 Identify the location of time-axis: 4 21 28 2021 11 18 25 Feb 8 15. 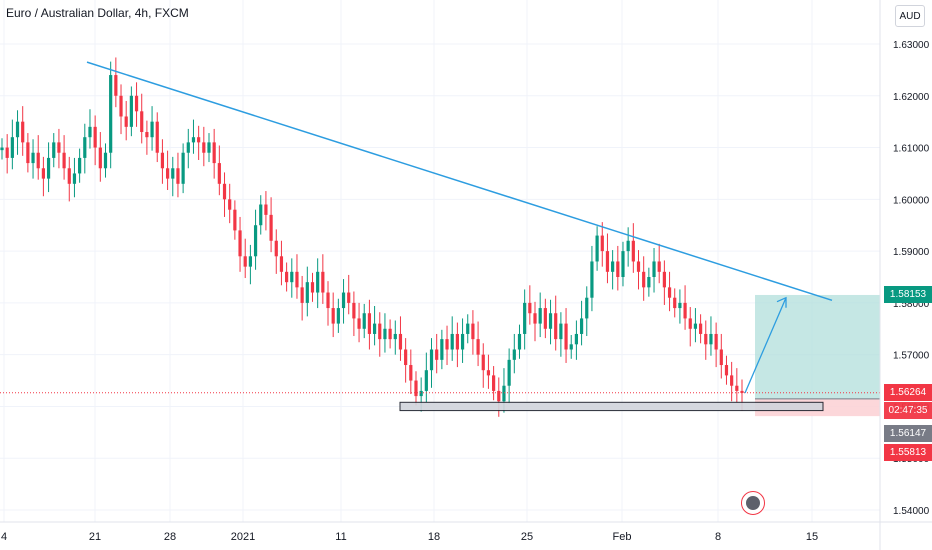
(409, 537).